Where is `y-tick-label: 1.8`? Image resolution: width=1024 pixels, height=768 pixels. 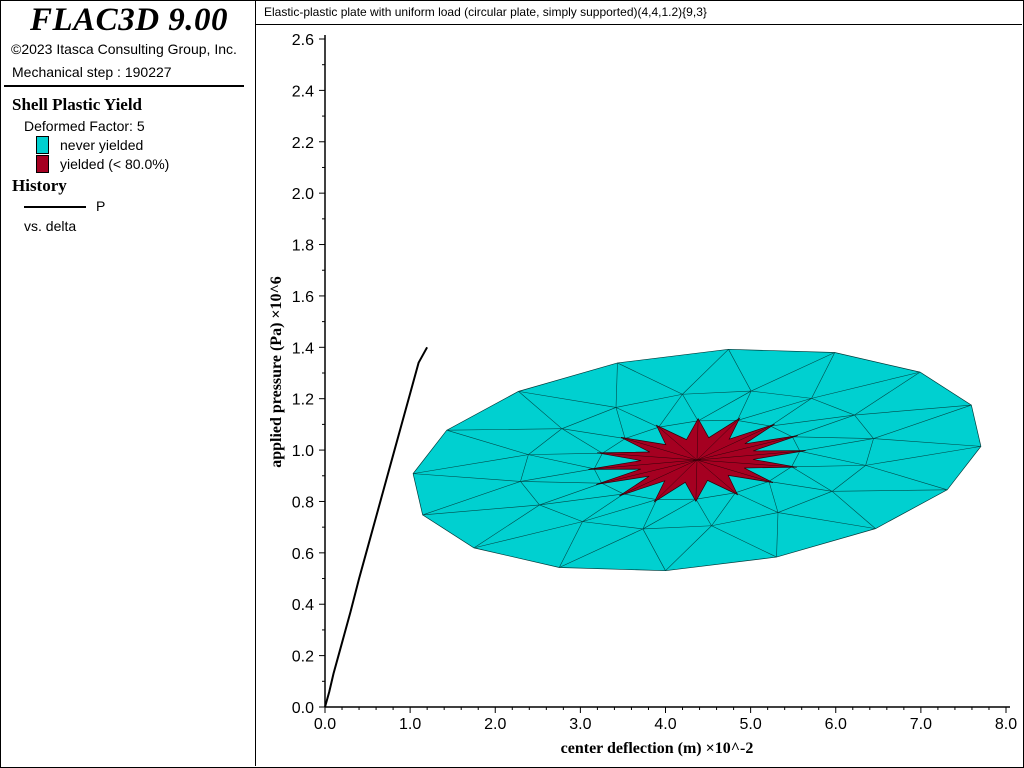 y-tick-label: 1.8 is located at coordinates (303, 246).